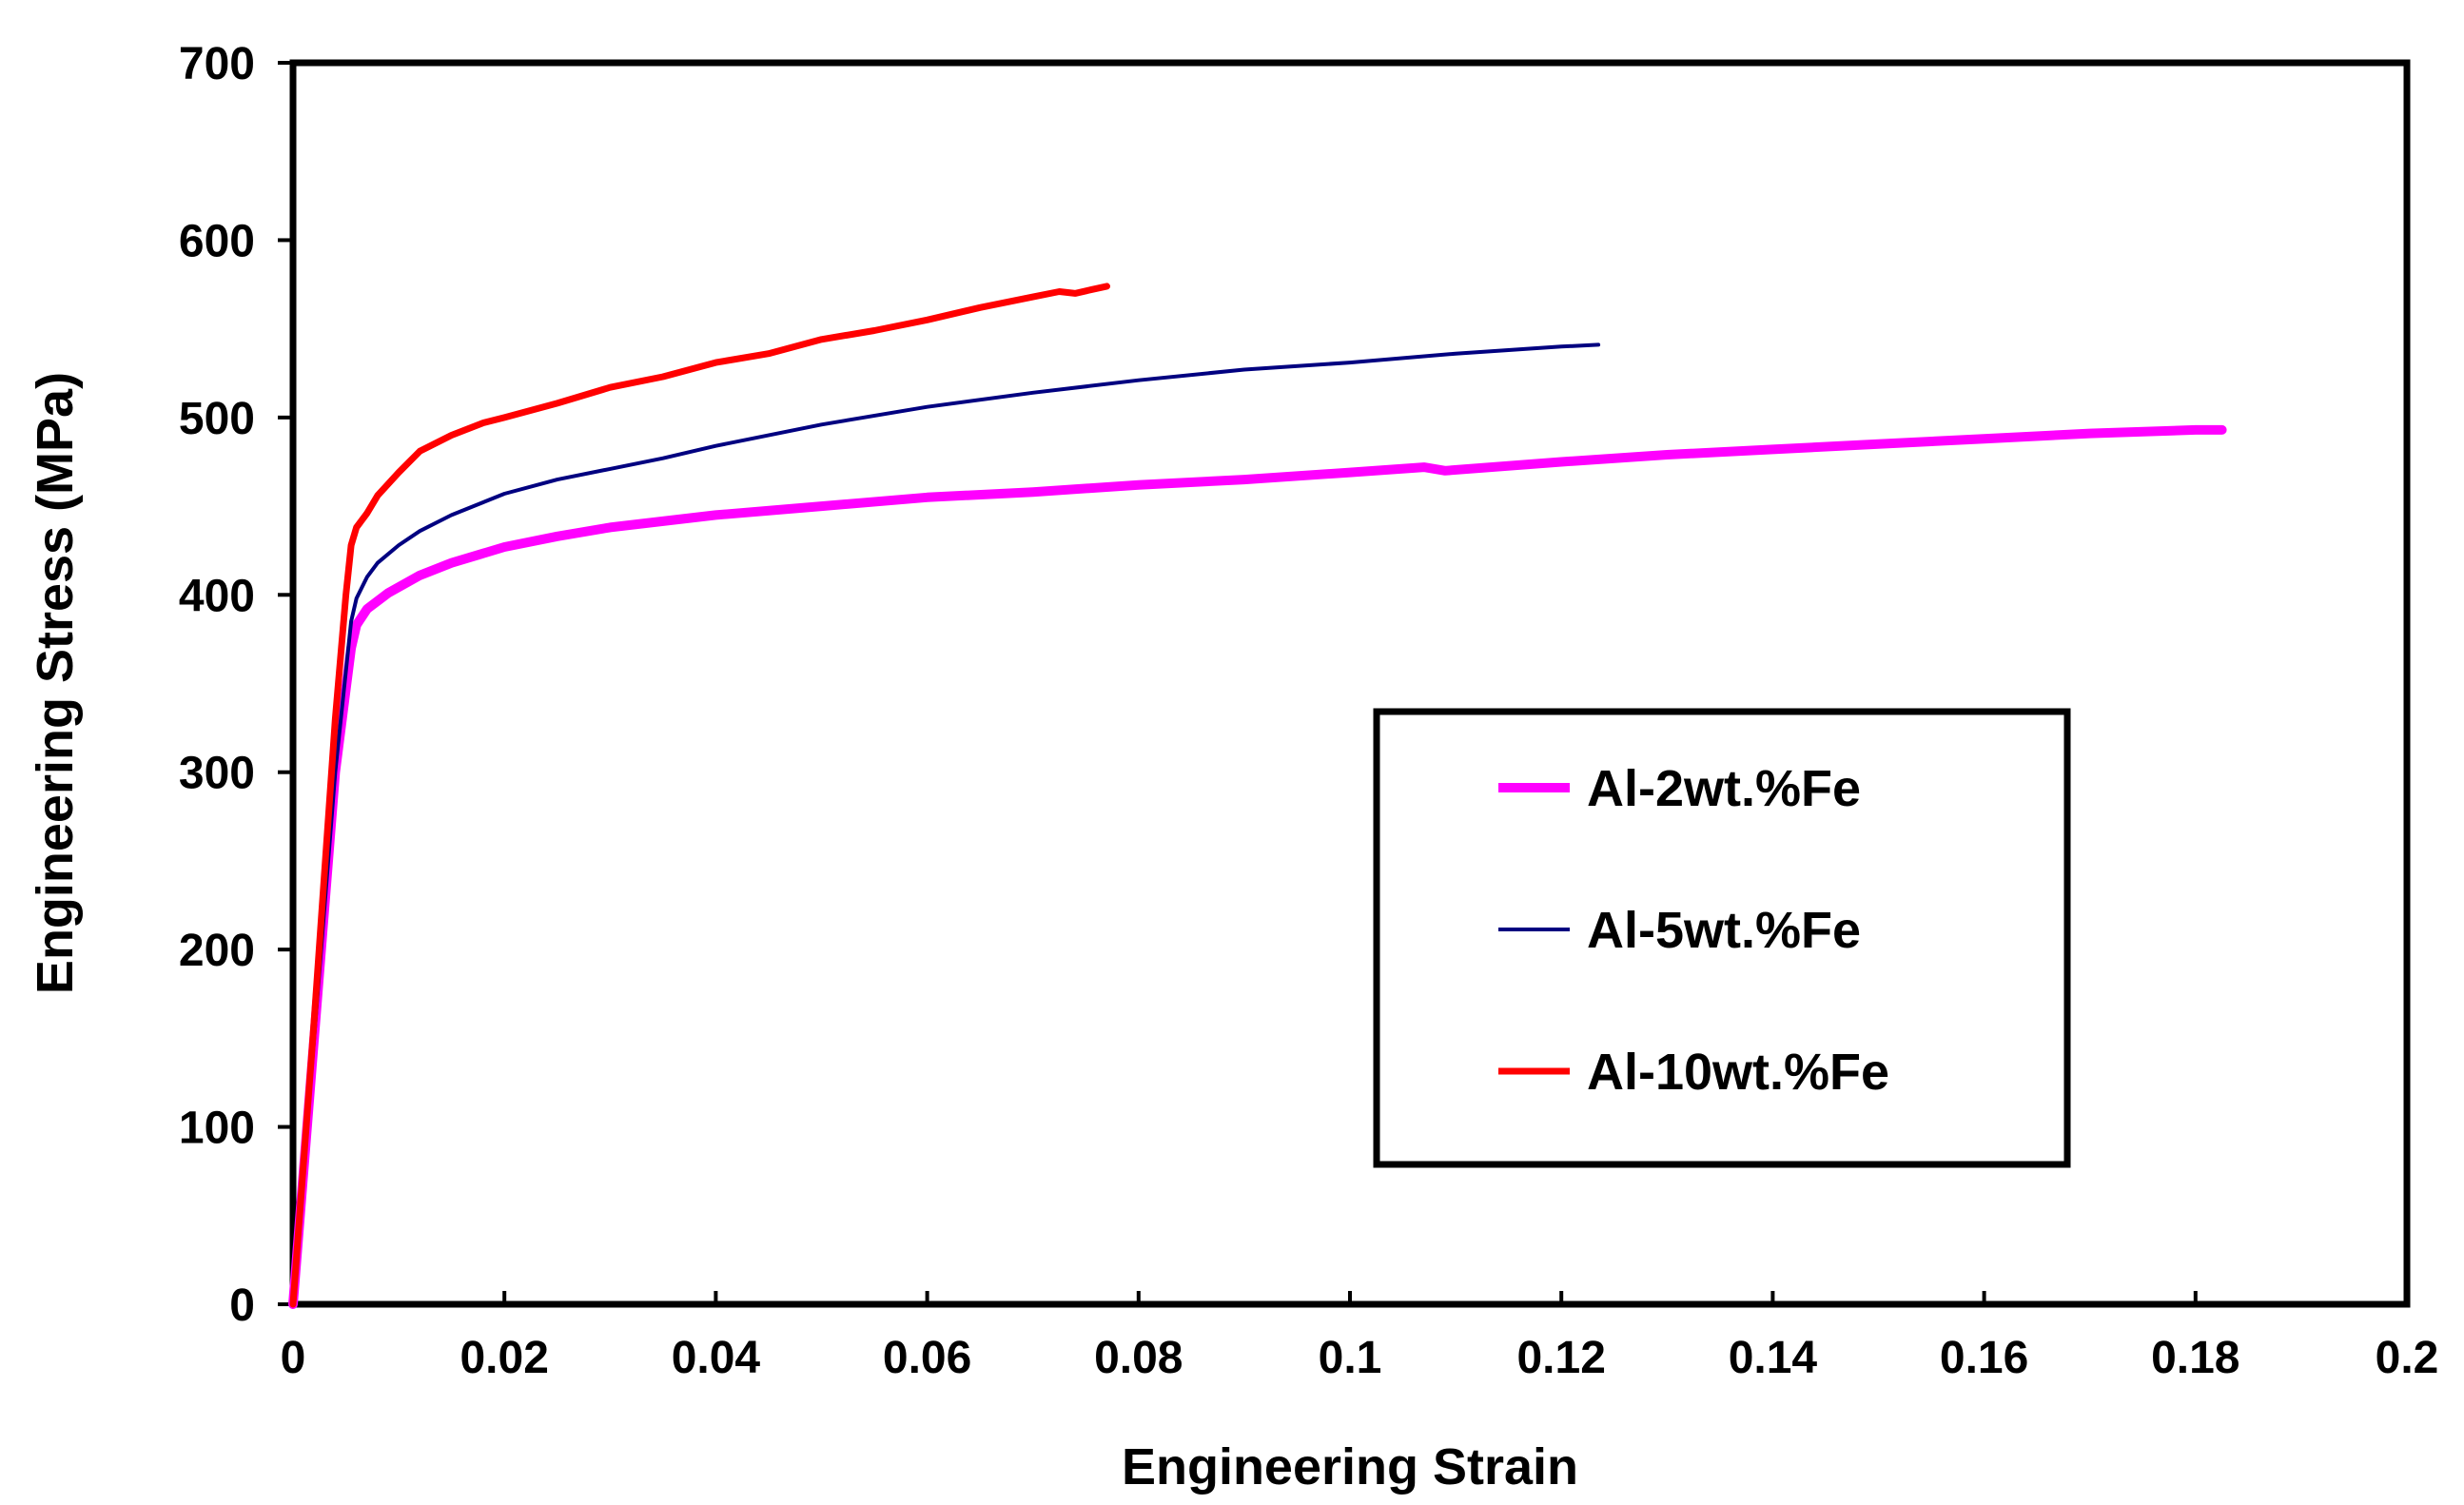 Image resolution: width=2464 pixels, height=1505 pixels. Describe the element at coordinates (217, 419) in the screenshot. I see `y-tick-label: 500` at that location.